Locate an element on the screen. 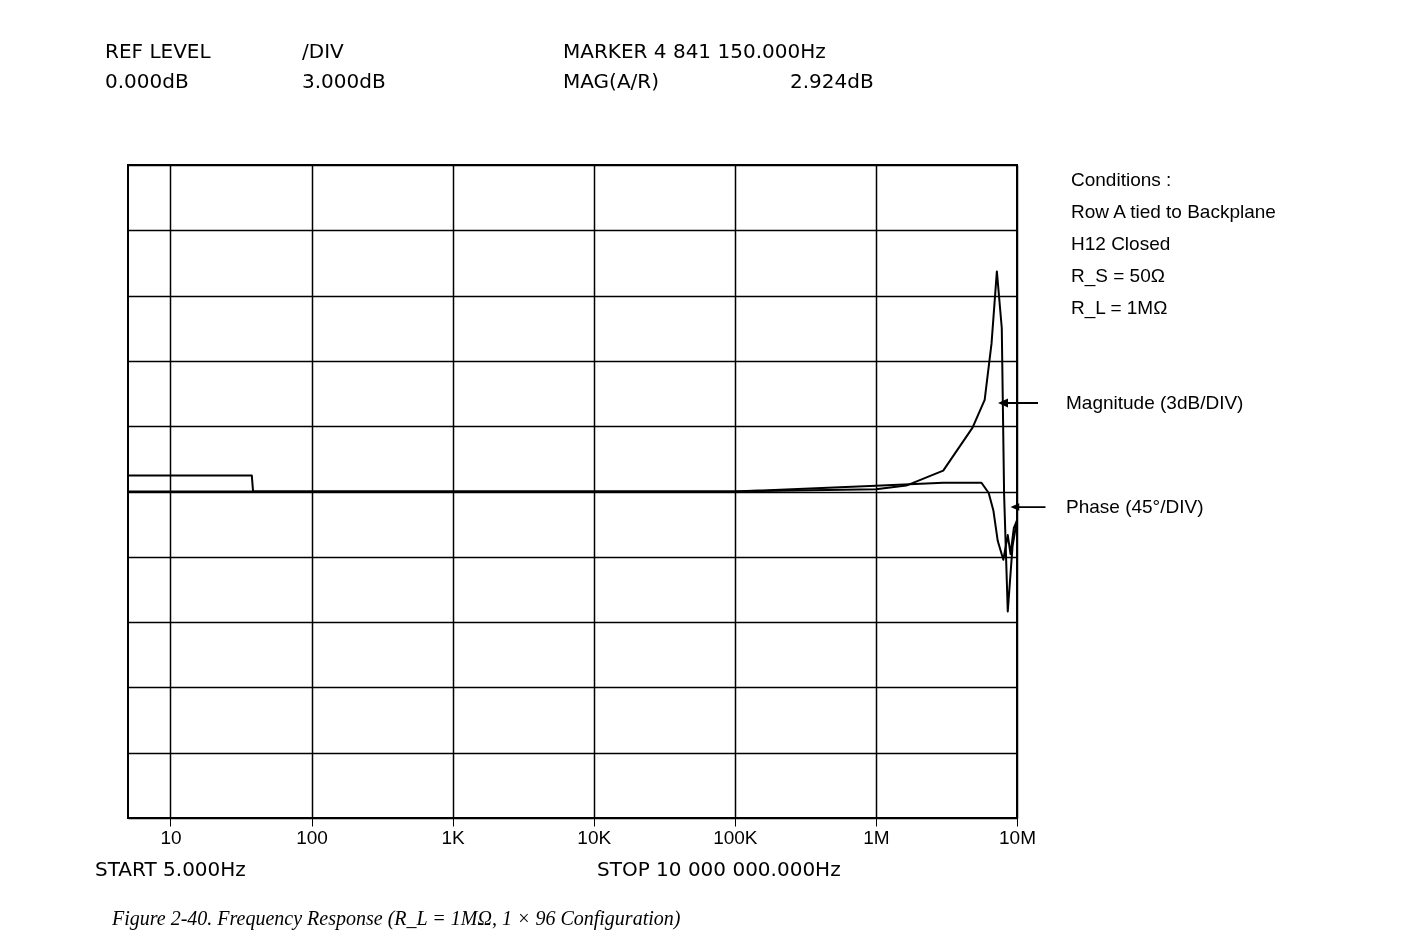  caption: Figure 2-40. Frequency Response (R_L = 1MΩ, 1 × 96 Configuration) is located at coordinates (396, 918).